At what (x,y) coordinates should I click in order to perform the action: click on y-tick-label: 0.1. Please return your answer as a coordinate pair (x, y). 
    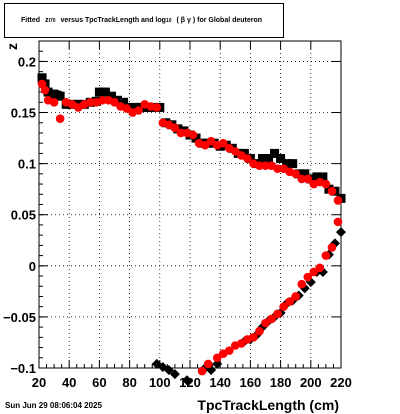
    Looking at the image, I should click on (27, 164).